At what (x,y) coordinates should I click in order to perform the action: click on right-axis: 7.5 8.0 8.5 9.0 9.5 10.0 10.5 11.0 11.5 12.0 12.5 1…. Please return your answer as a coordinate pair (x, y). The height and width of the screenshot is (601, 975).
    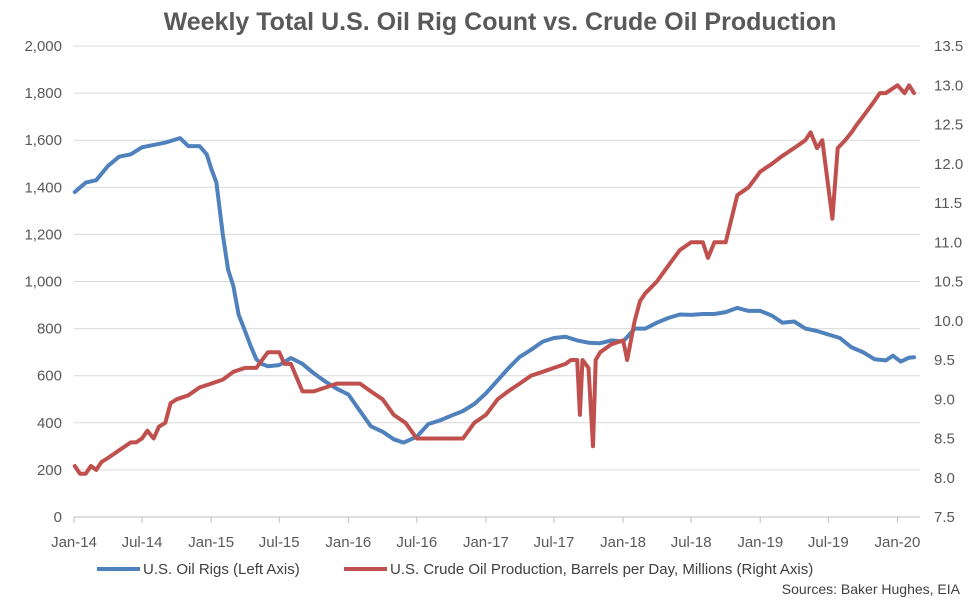
    Looking at the image, I should click on (948, 282).